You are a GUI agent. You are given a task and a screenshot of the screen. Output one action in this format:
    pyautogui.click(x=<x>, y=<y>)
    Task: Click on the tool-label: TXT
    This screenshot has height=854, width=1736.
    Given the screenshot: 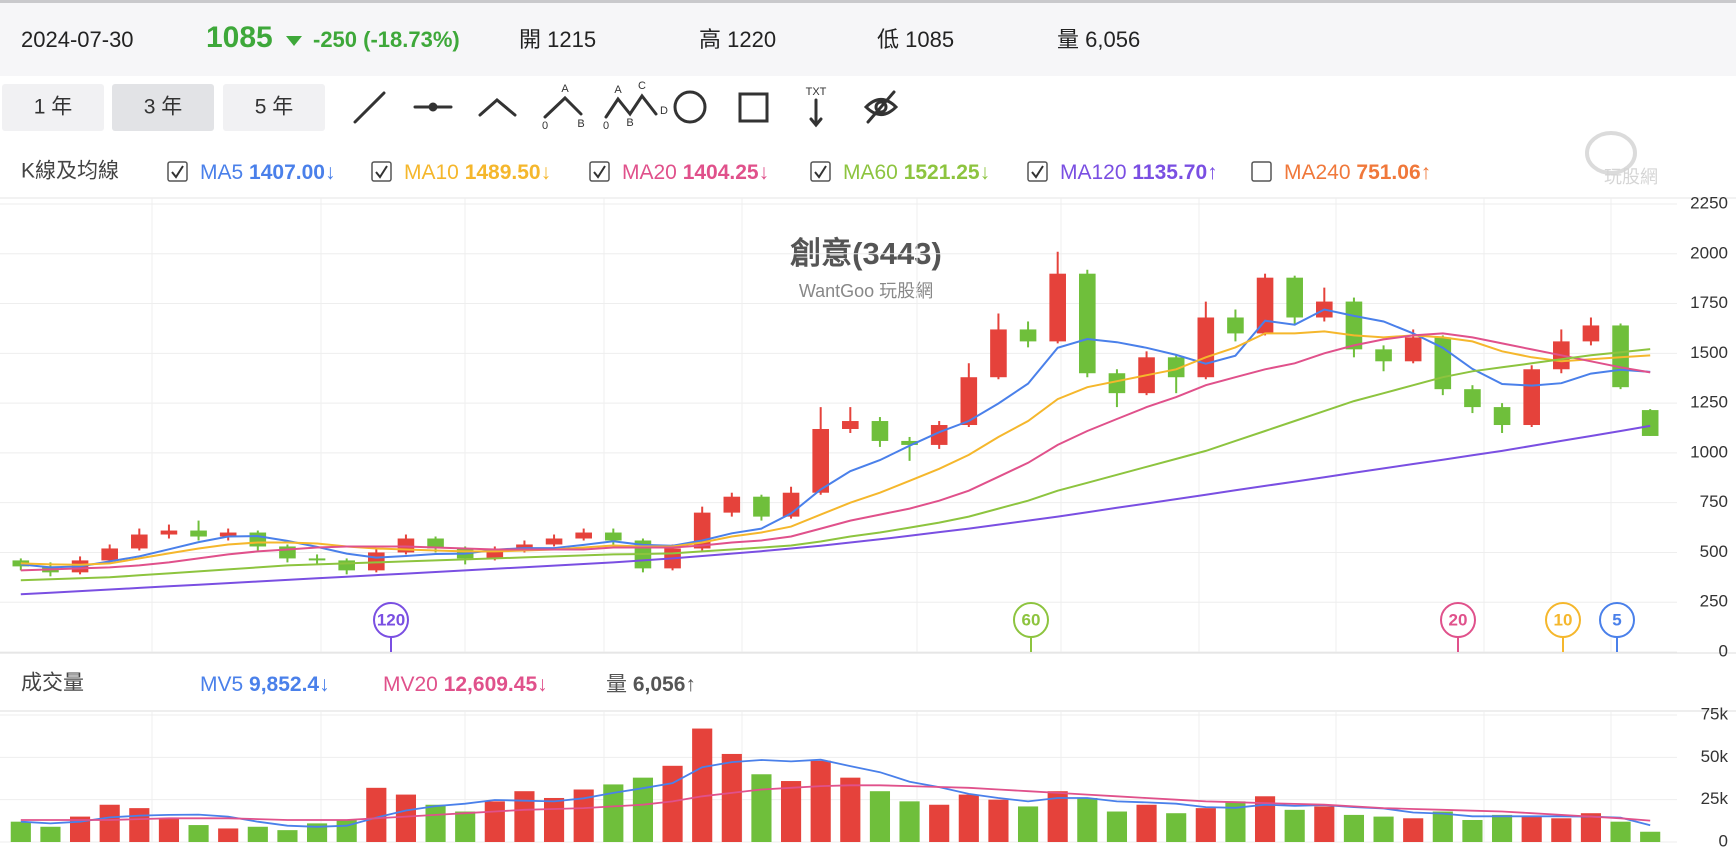 What is the action you would take?
    pyautogui.click(x=816, y=92)
    